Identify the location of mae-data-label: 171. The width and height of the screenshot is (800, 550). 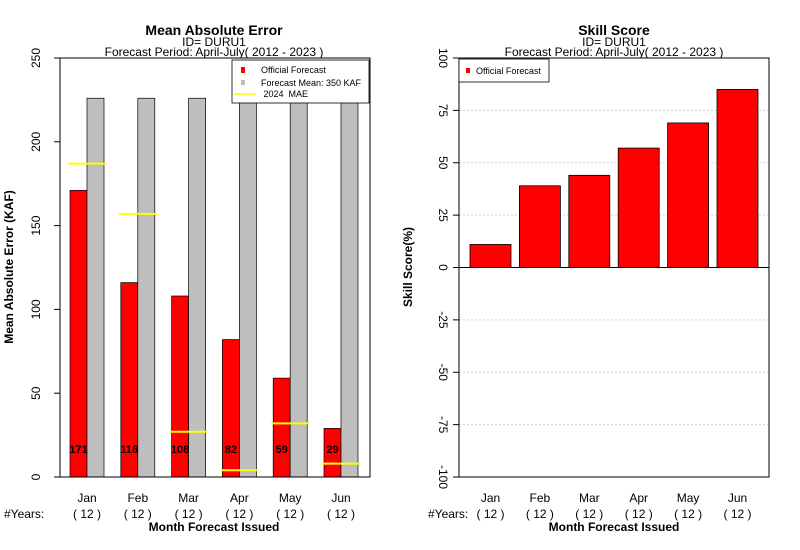
(78, 450).